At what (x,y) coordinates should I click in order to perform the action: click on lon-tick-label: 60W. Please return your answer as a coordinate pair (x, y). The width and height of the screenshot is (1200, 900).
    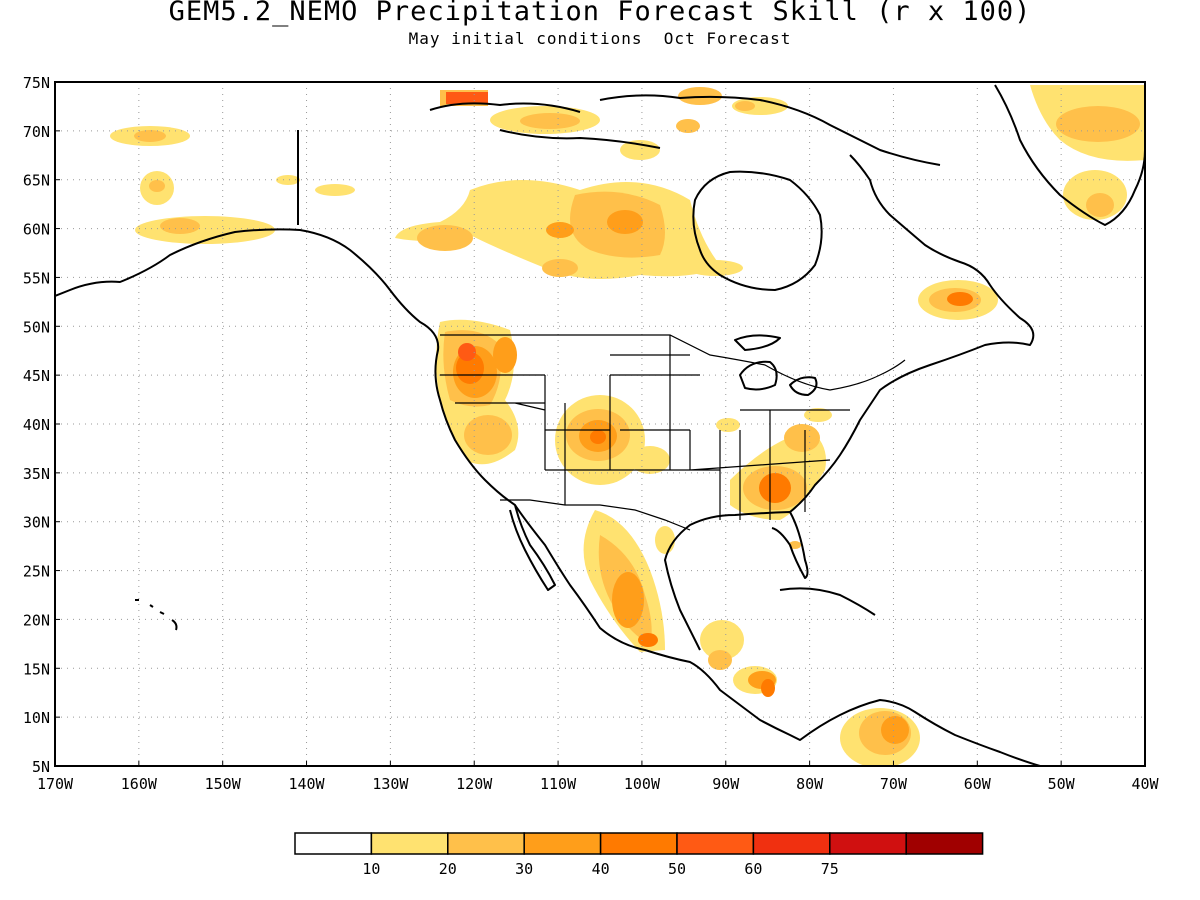
    Looking at the image, I should click on (978, 784).